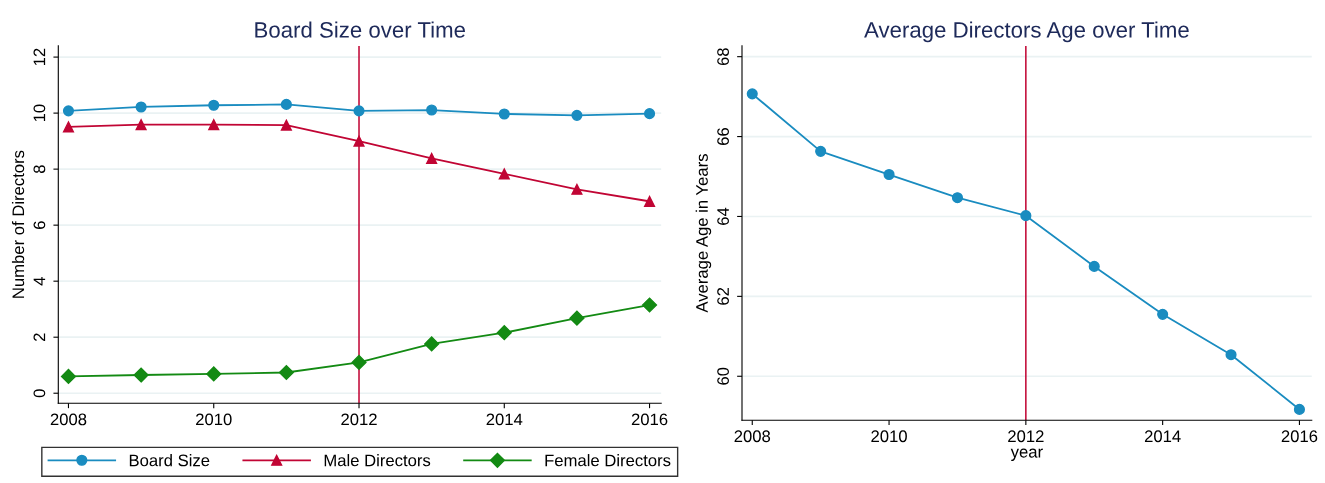 The image size is (1325, 483). I want to click on y-tick-label: 2, so click(39, 337).